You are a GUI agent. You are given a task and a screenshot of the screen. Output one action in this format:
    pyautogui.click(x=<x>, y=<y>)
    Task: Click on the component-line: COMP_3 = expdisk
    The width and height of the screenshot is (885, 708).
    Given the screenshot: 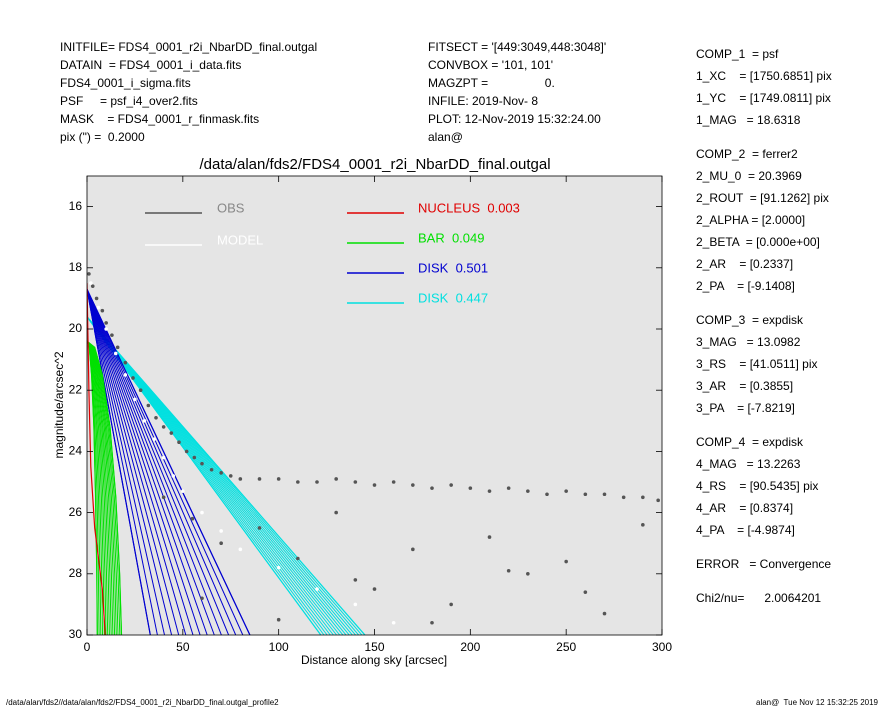 What is the action you would take?
    pyautogui.click(x=750, y=320)
    